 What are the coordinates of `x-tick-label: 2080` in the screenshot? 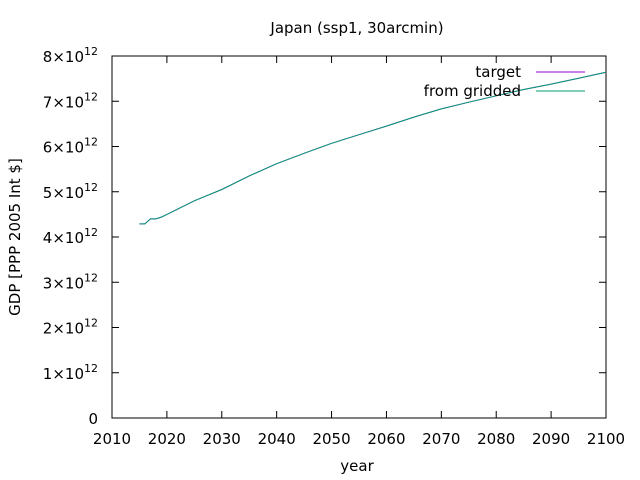 It's located at (496, 439).